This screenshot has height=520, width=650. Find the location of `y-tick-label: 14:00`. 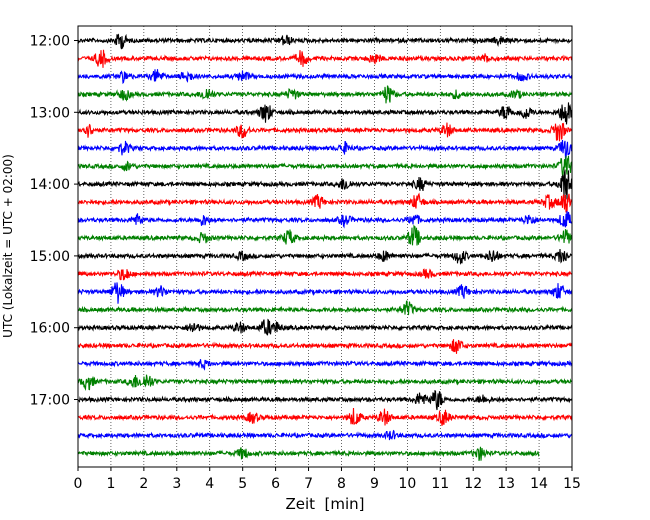

y-tick-label: 14:00 is located at coordinates (50, 185).